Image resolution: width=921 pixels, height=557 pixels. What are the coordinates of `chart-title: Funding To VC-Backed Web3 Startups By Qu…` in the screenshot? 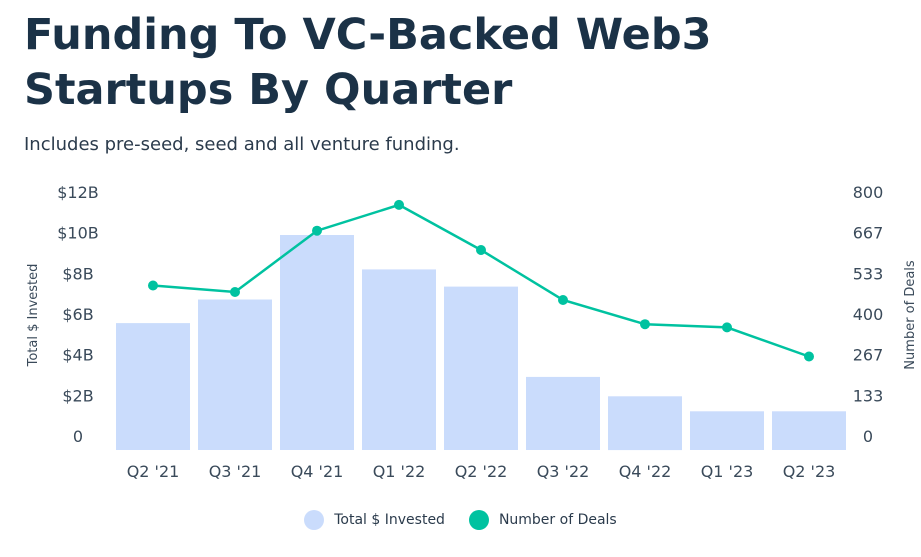 It's located at (368, 62).